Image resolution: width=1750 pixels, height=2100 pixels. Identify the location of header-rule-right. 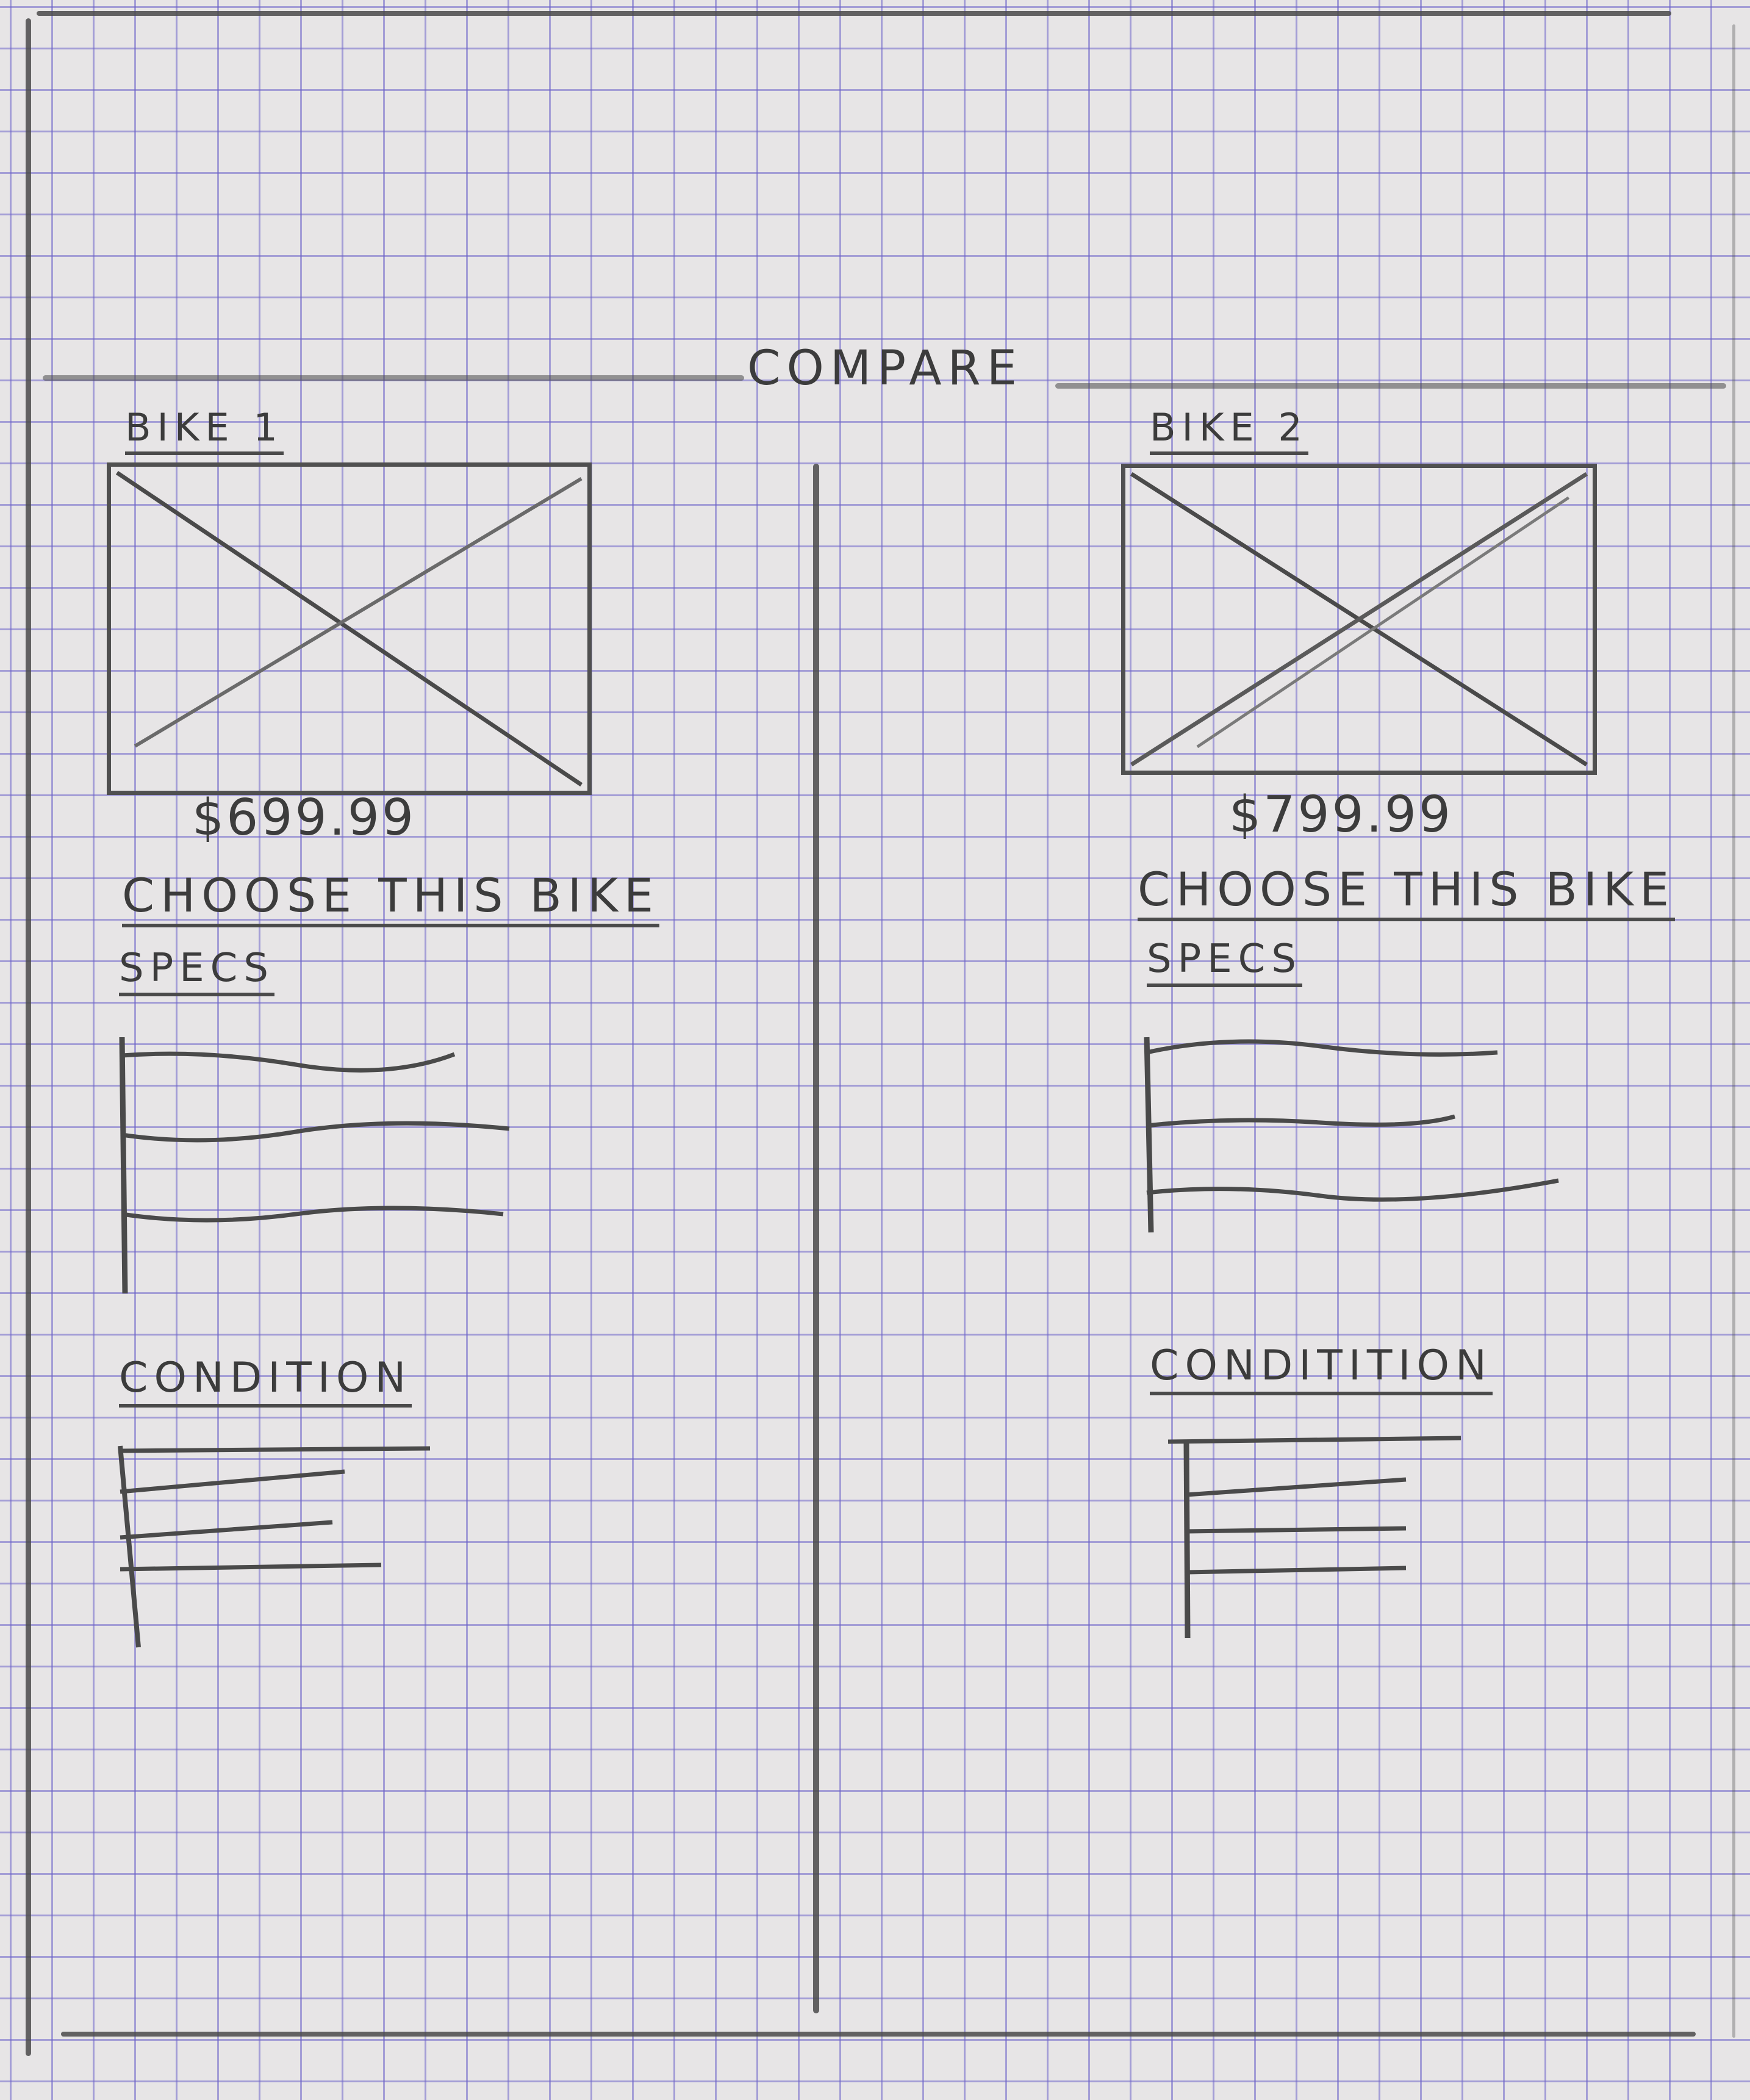
(1390, 386).